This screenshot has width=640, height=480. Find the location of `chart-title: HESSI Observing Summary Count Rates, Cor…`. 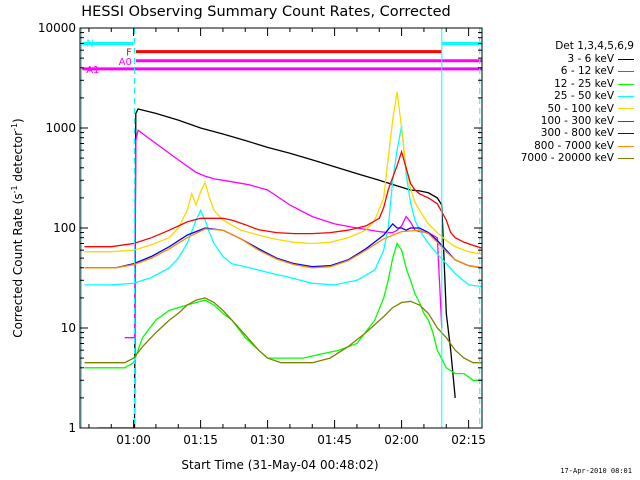

chart-title: HESSI Observing Summary Count Rates, Cor… is located at coordinates (265, 12).